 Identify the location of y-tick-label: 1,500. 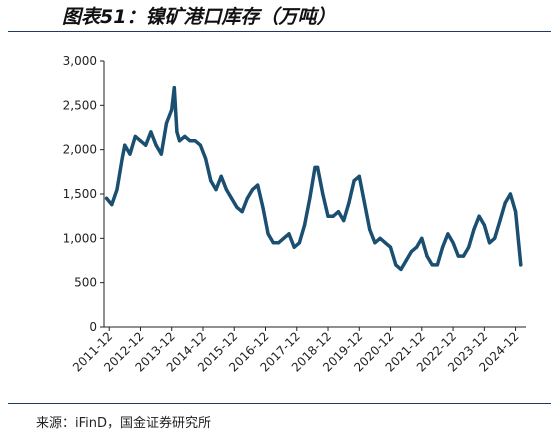
(80, 194).